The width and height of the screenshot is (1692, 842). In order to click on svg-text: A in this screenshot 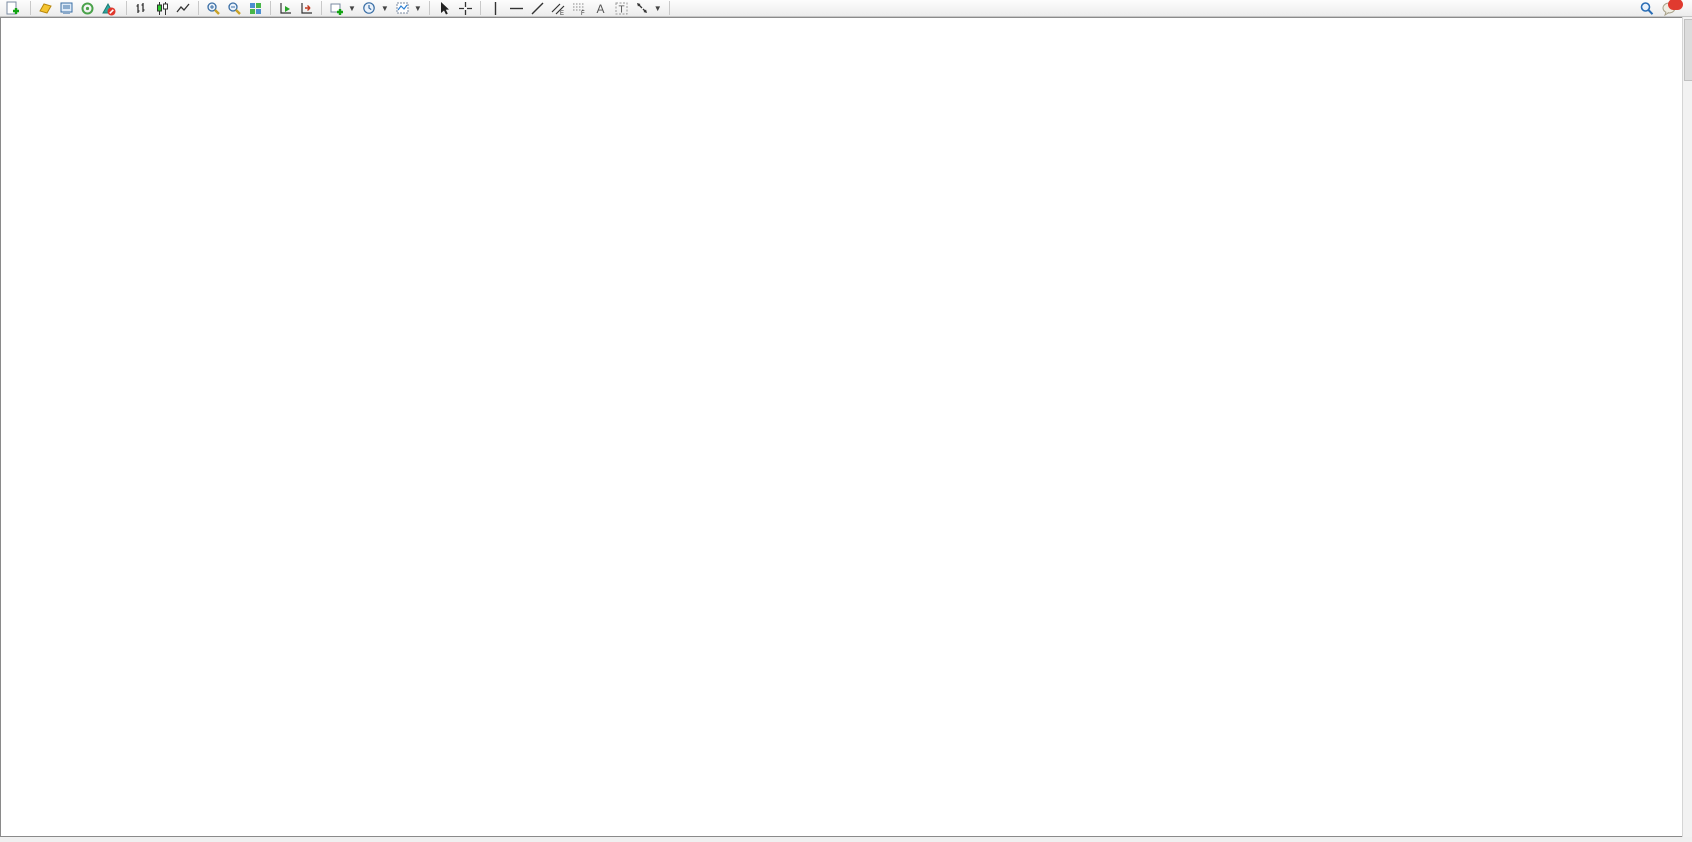, I will do `click(600, 9)`.